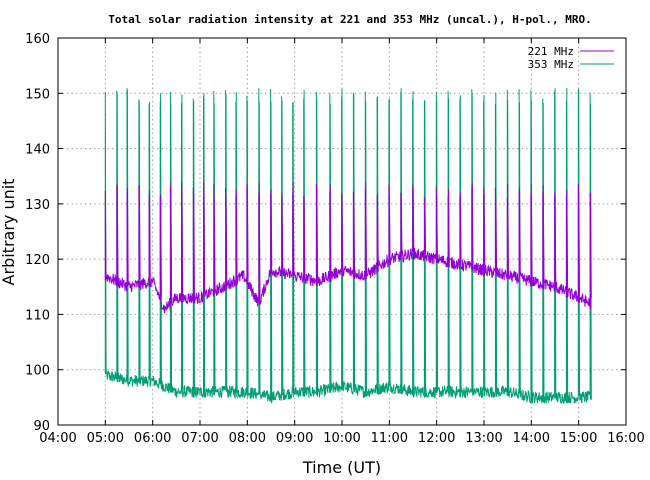 This screenshot has height=480, width=650. What do you see at coordinates (578, 438) in the screenshot?
I see `x-tick-label: 15:00` at bounding box center [578, 438].